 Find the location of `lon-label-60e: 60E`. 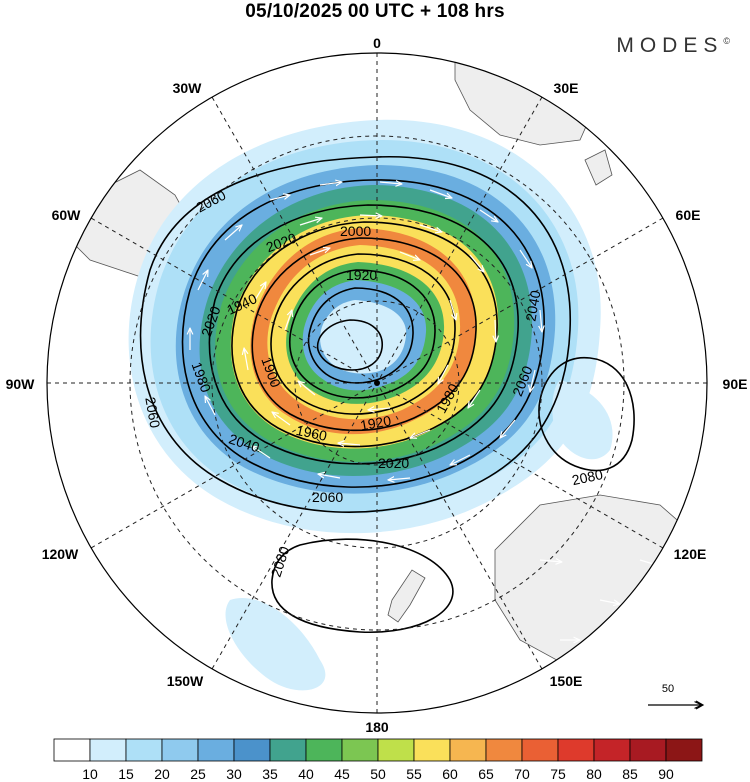

lon-label-60e: 60E is located at coordinates (688, 215).